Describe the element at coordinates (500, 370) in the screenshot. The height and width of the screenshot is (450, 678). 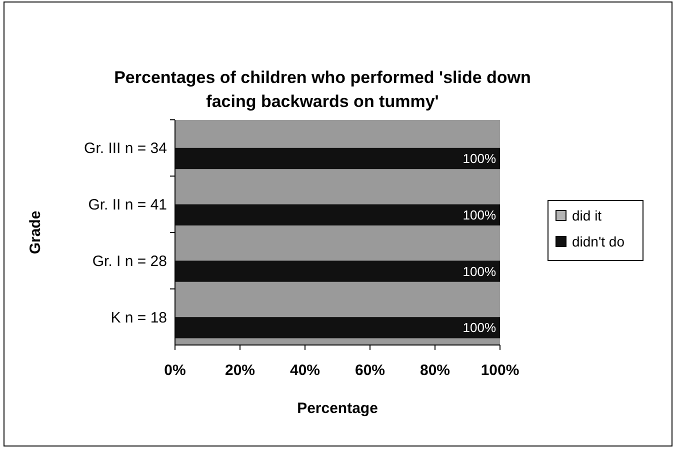
I see `x-tick-label: 100%` at that location.